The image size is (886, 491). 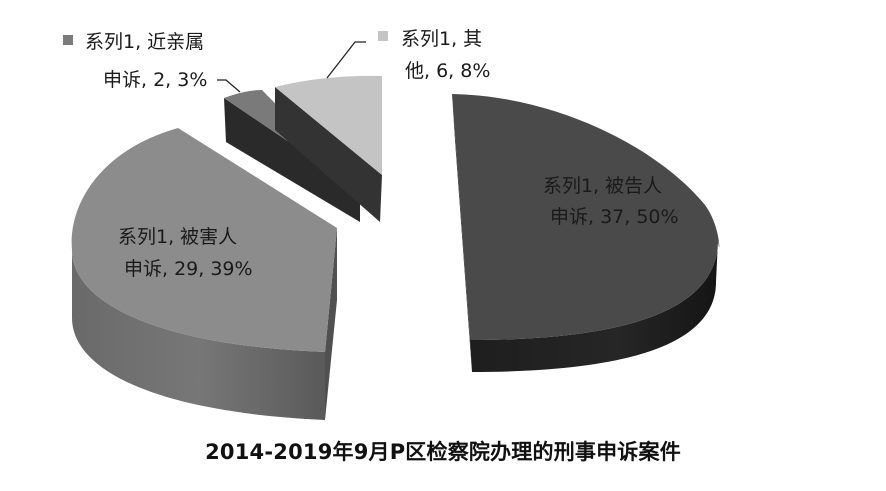 What do you see at coordinates (594, 306) in the screenshot?
I see `slice-defendant-side` at bounding box center [594, 306].